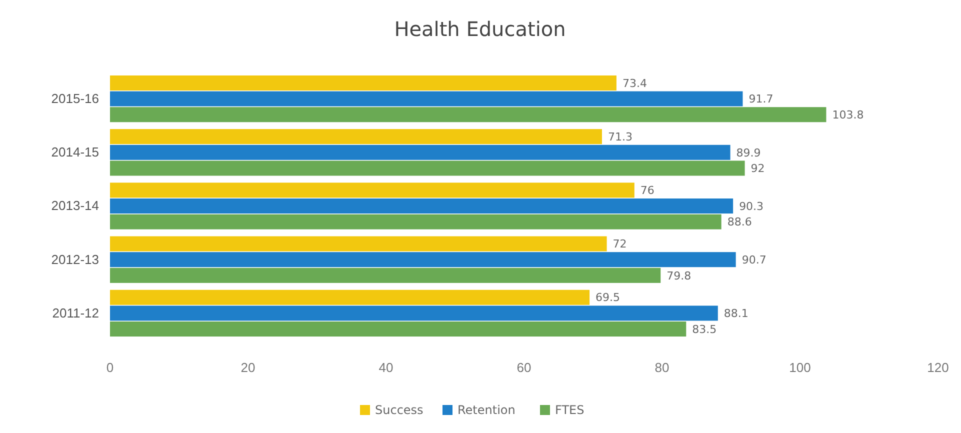 This screenshot has width=961, height=433. What do you see at coordinates (386, 368) in the screenshot?
I see `x-tick-label: 40` at bounding box center [386, 368].